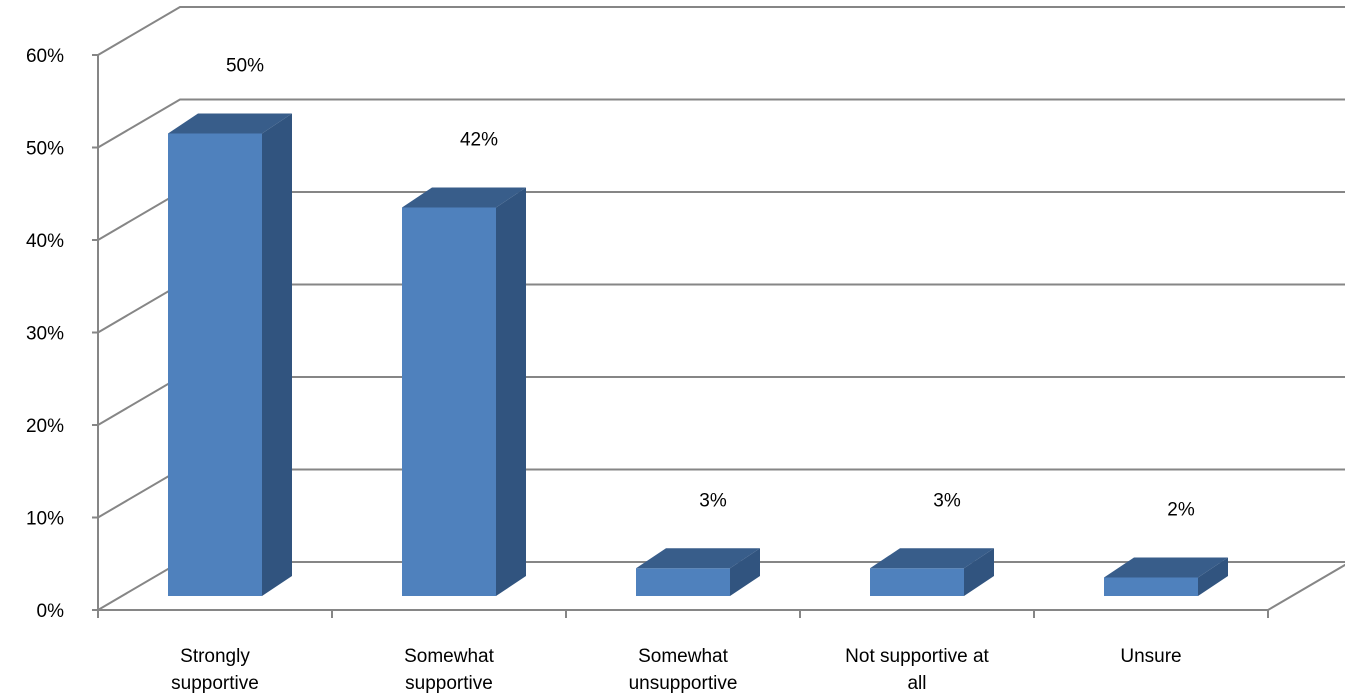 Image resolution: width=1345 pixels, height=700 pixels. What do you see at coordinates (683, 683) in the screenshot?
I see `x-tick-label: unsupportive` at bounding box center [683, 683].